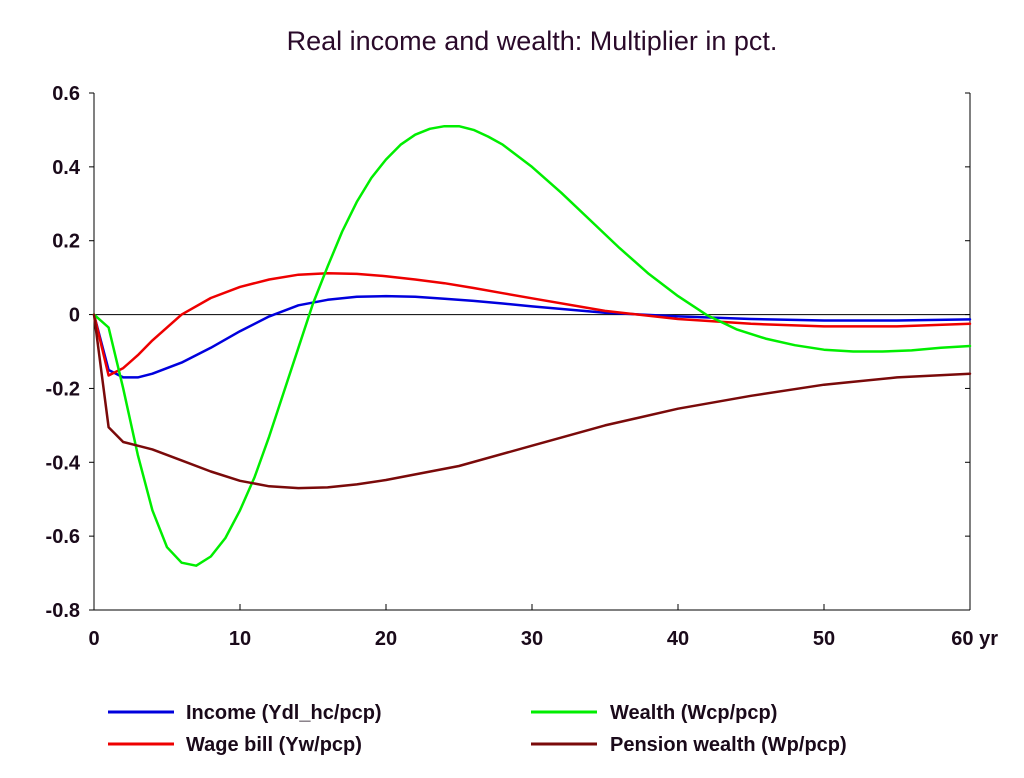 The height and width of the screenshot is (778, 1024). Describe the element at coordinates (74, 316) in the screenshot. I see `y-tick-label: 0` at that location.